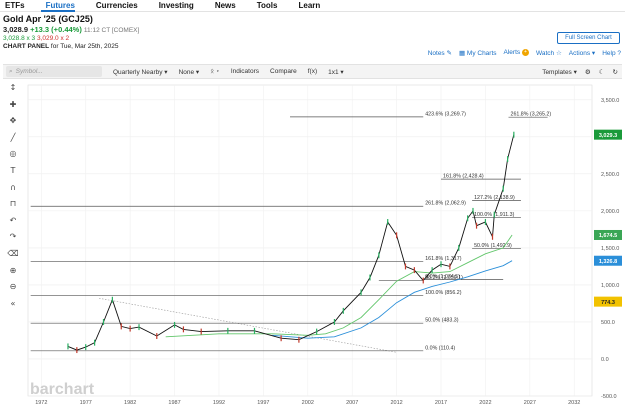 Image resolution: width=625 pixels, height=408 pixels. I want to click on settings-gear-icon: ⚙, so click(587, 72).